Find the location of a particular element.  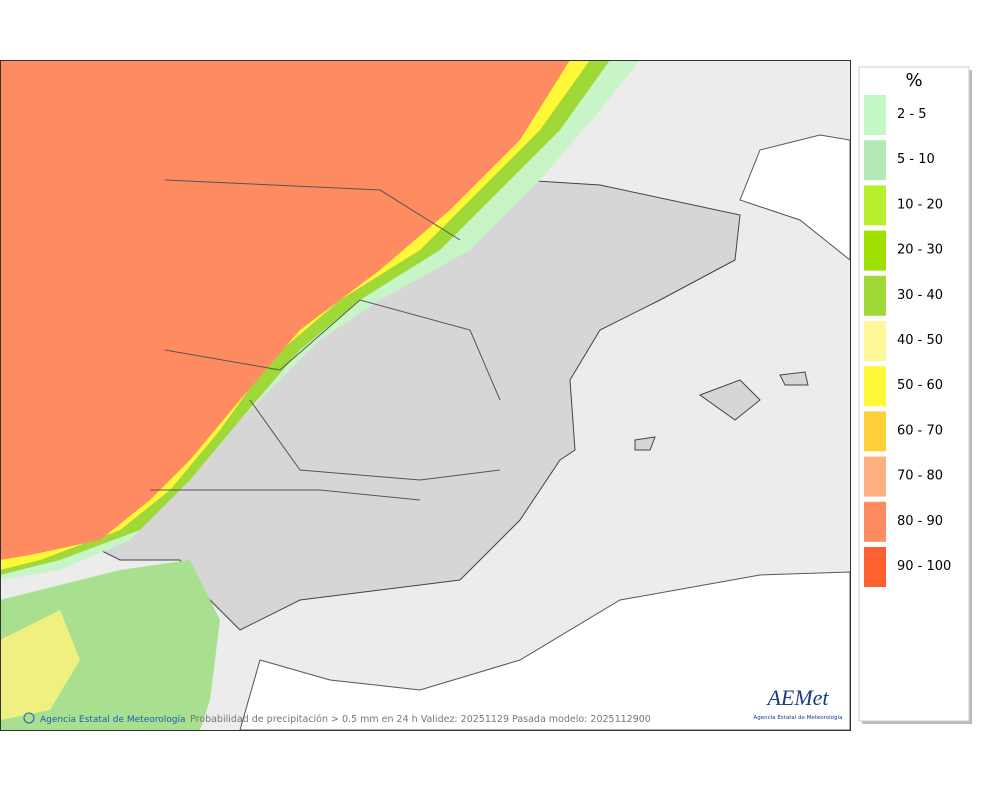

legend-label: 5 - 10 is located at coordinates (916, 159).